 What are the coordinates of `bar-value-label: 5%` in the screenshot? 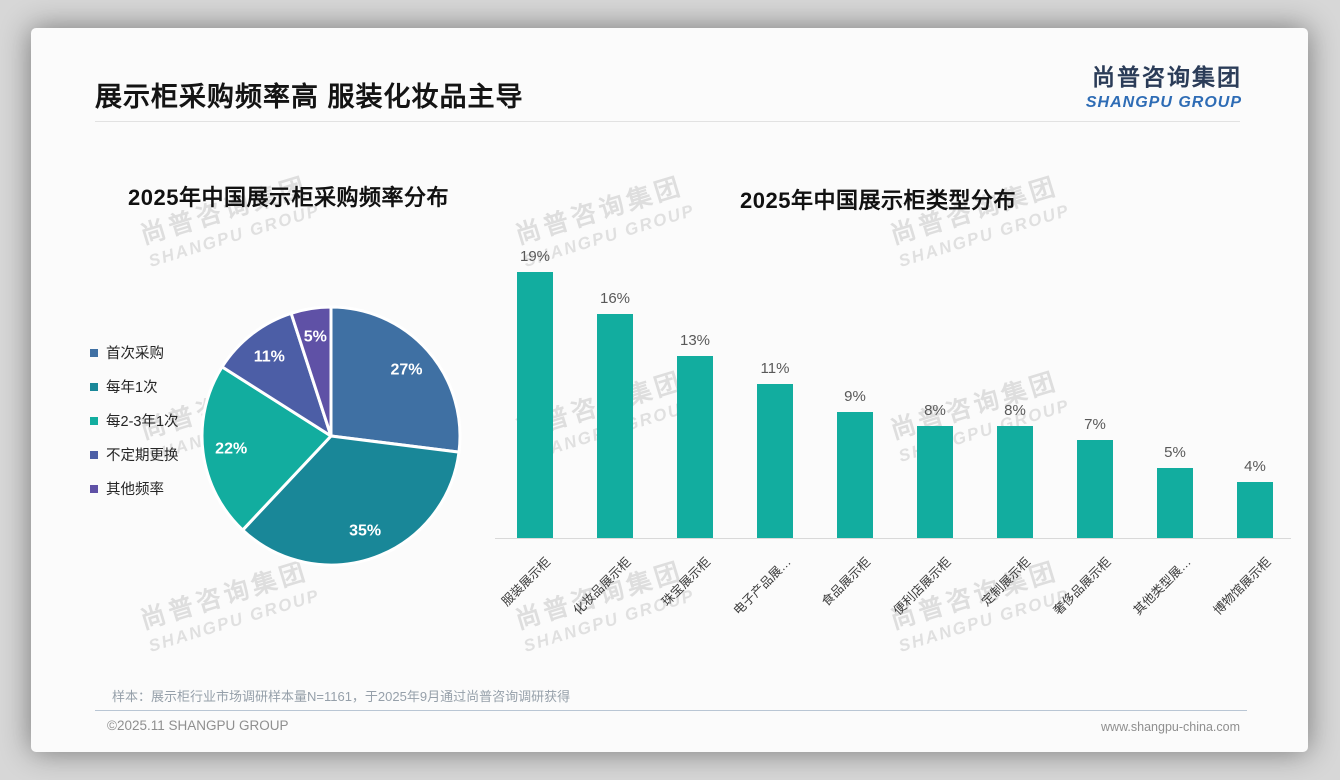 It's located at (1175, 452).